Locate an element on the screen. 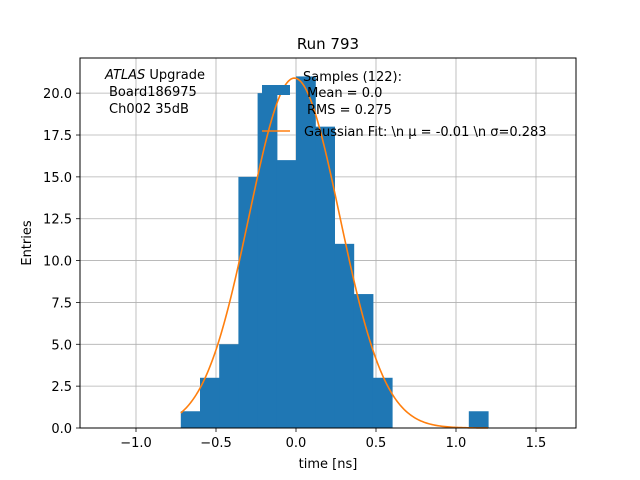  y-tick-label: 2.5 is located at coordinates (61, 387).